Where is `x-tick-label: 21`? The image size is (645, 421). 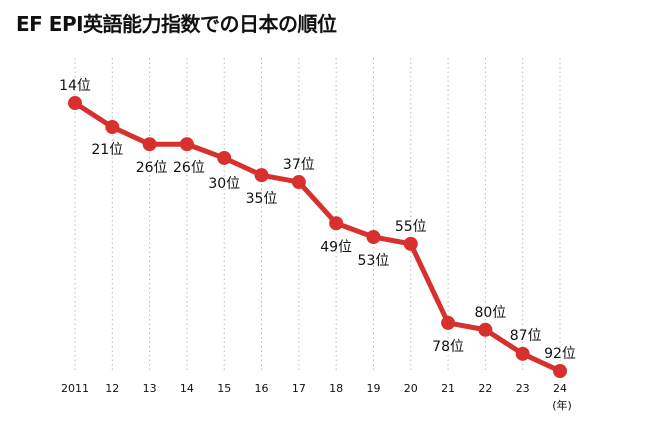 x-tick-label: 21 is located at coordinates (448, 388).